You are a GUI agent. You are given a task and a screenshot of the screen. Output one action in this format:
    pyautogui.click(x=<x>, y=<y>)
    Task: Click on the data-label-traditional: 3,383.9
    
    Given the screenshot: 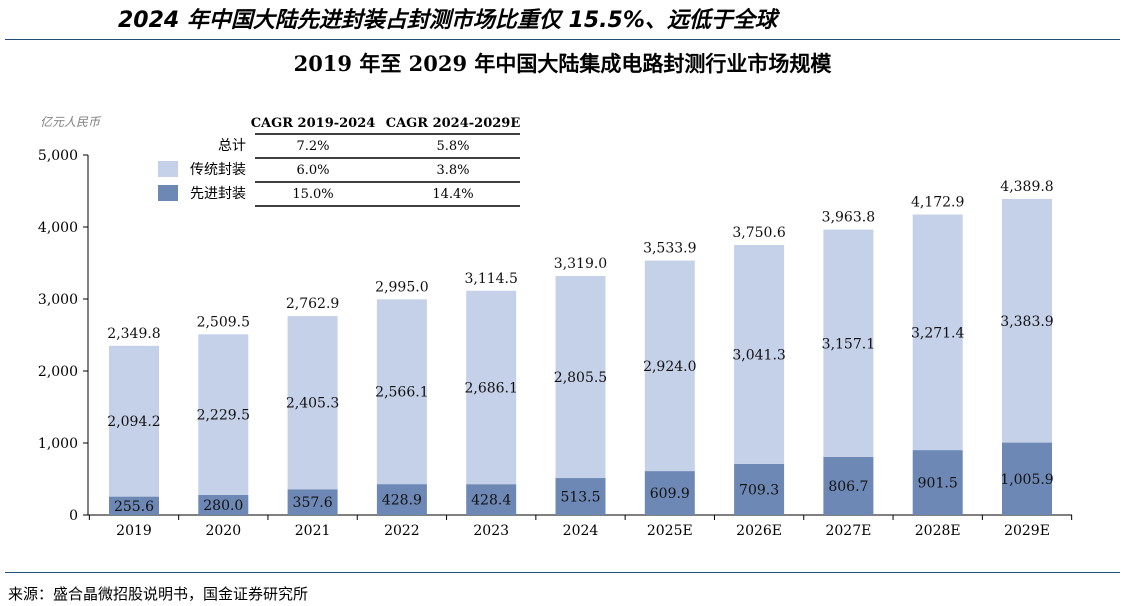 What is the action you would take?
    pyautogui.click(x=1026, y=322)
    